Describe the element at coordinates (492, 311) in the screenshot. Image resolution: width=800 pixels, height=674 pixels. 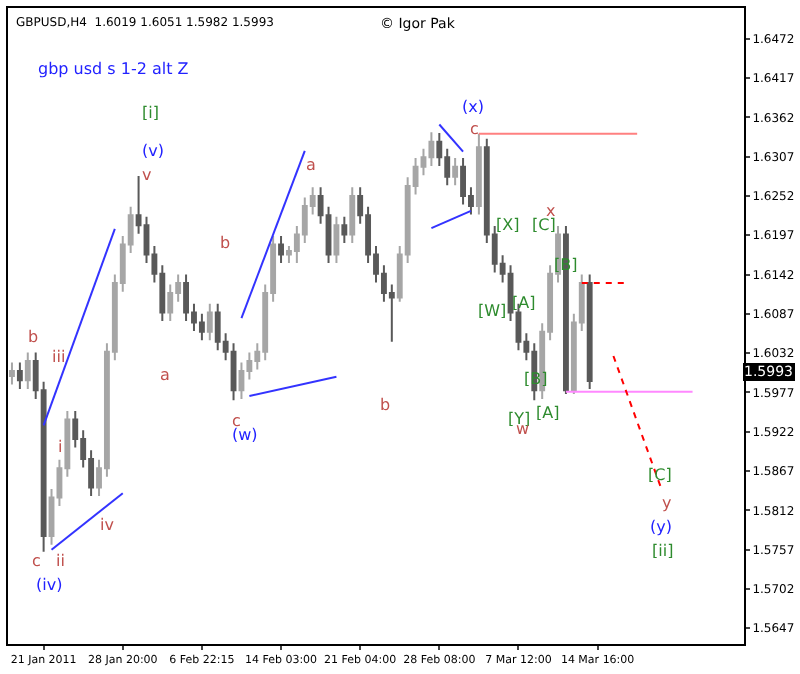
I see `annotation: [W]` at that location.